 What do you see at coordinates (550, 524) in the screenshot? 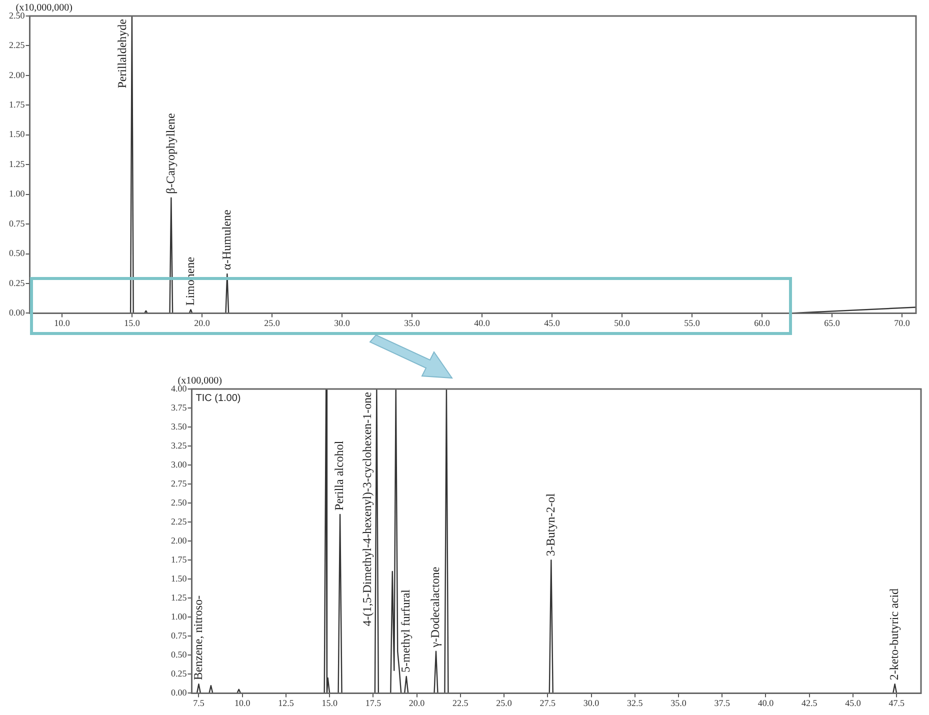
I see `annotation: 3-Butyn-2-ol` at bounding box center [550, 524].